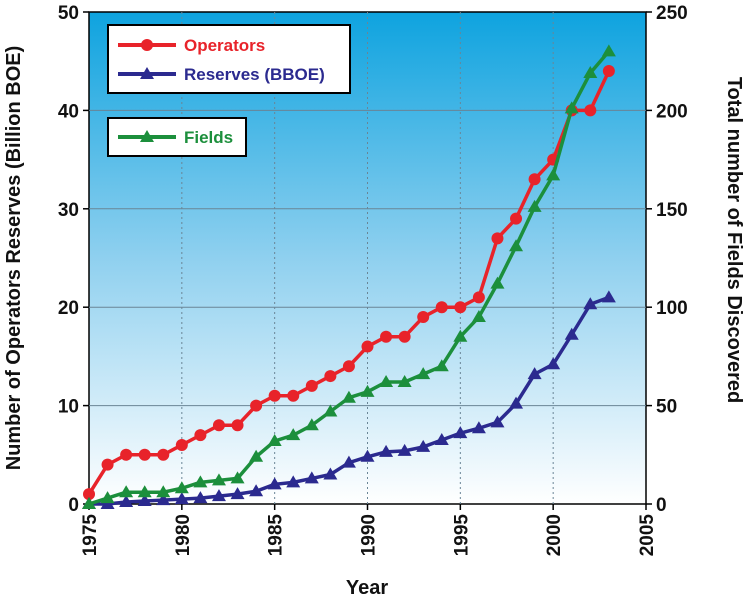  Describe the element at coordinates (208, 137) in the screenshot. I see `legend-fields-label: Fields` at that location.